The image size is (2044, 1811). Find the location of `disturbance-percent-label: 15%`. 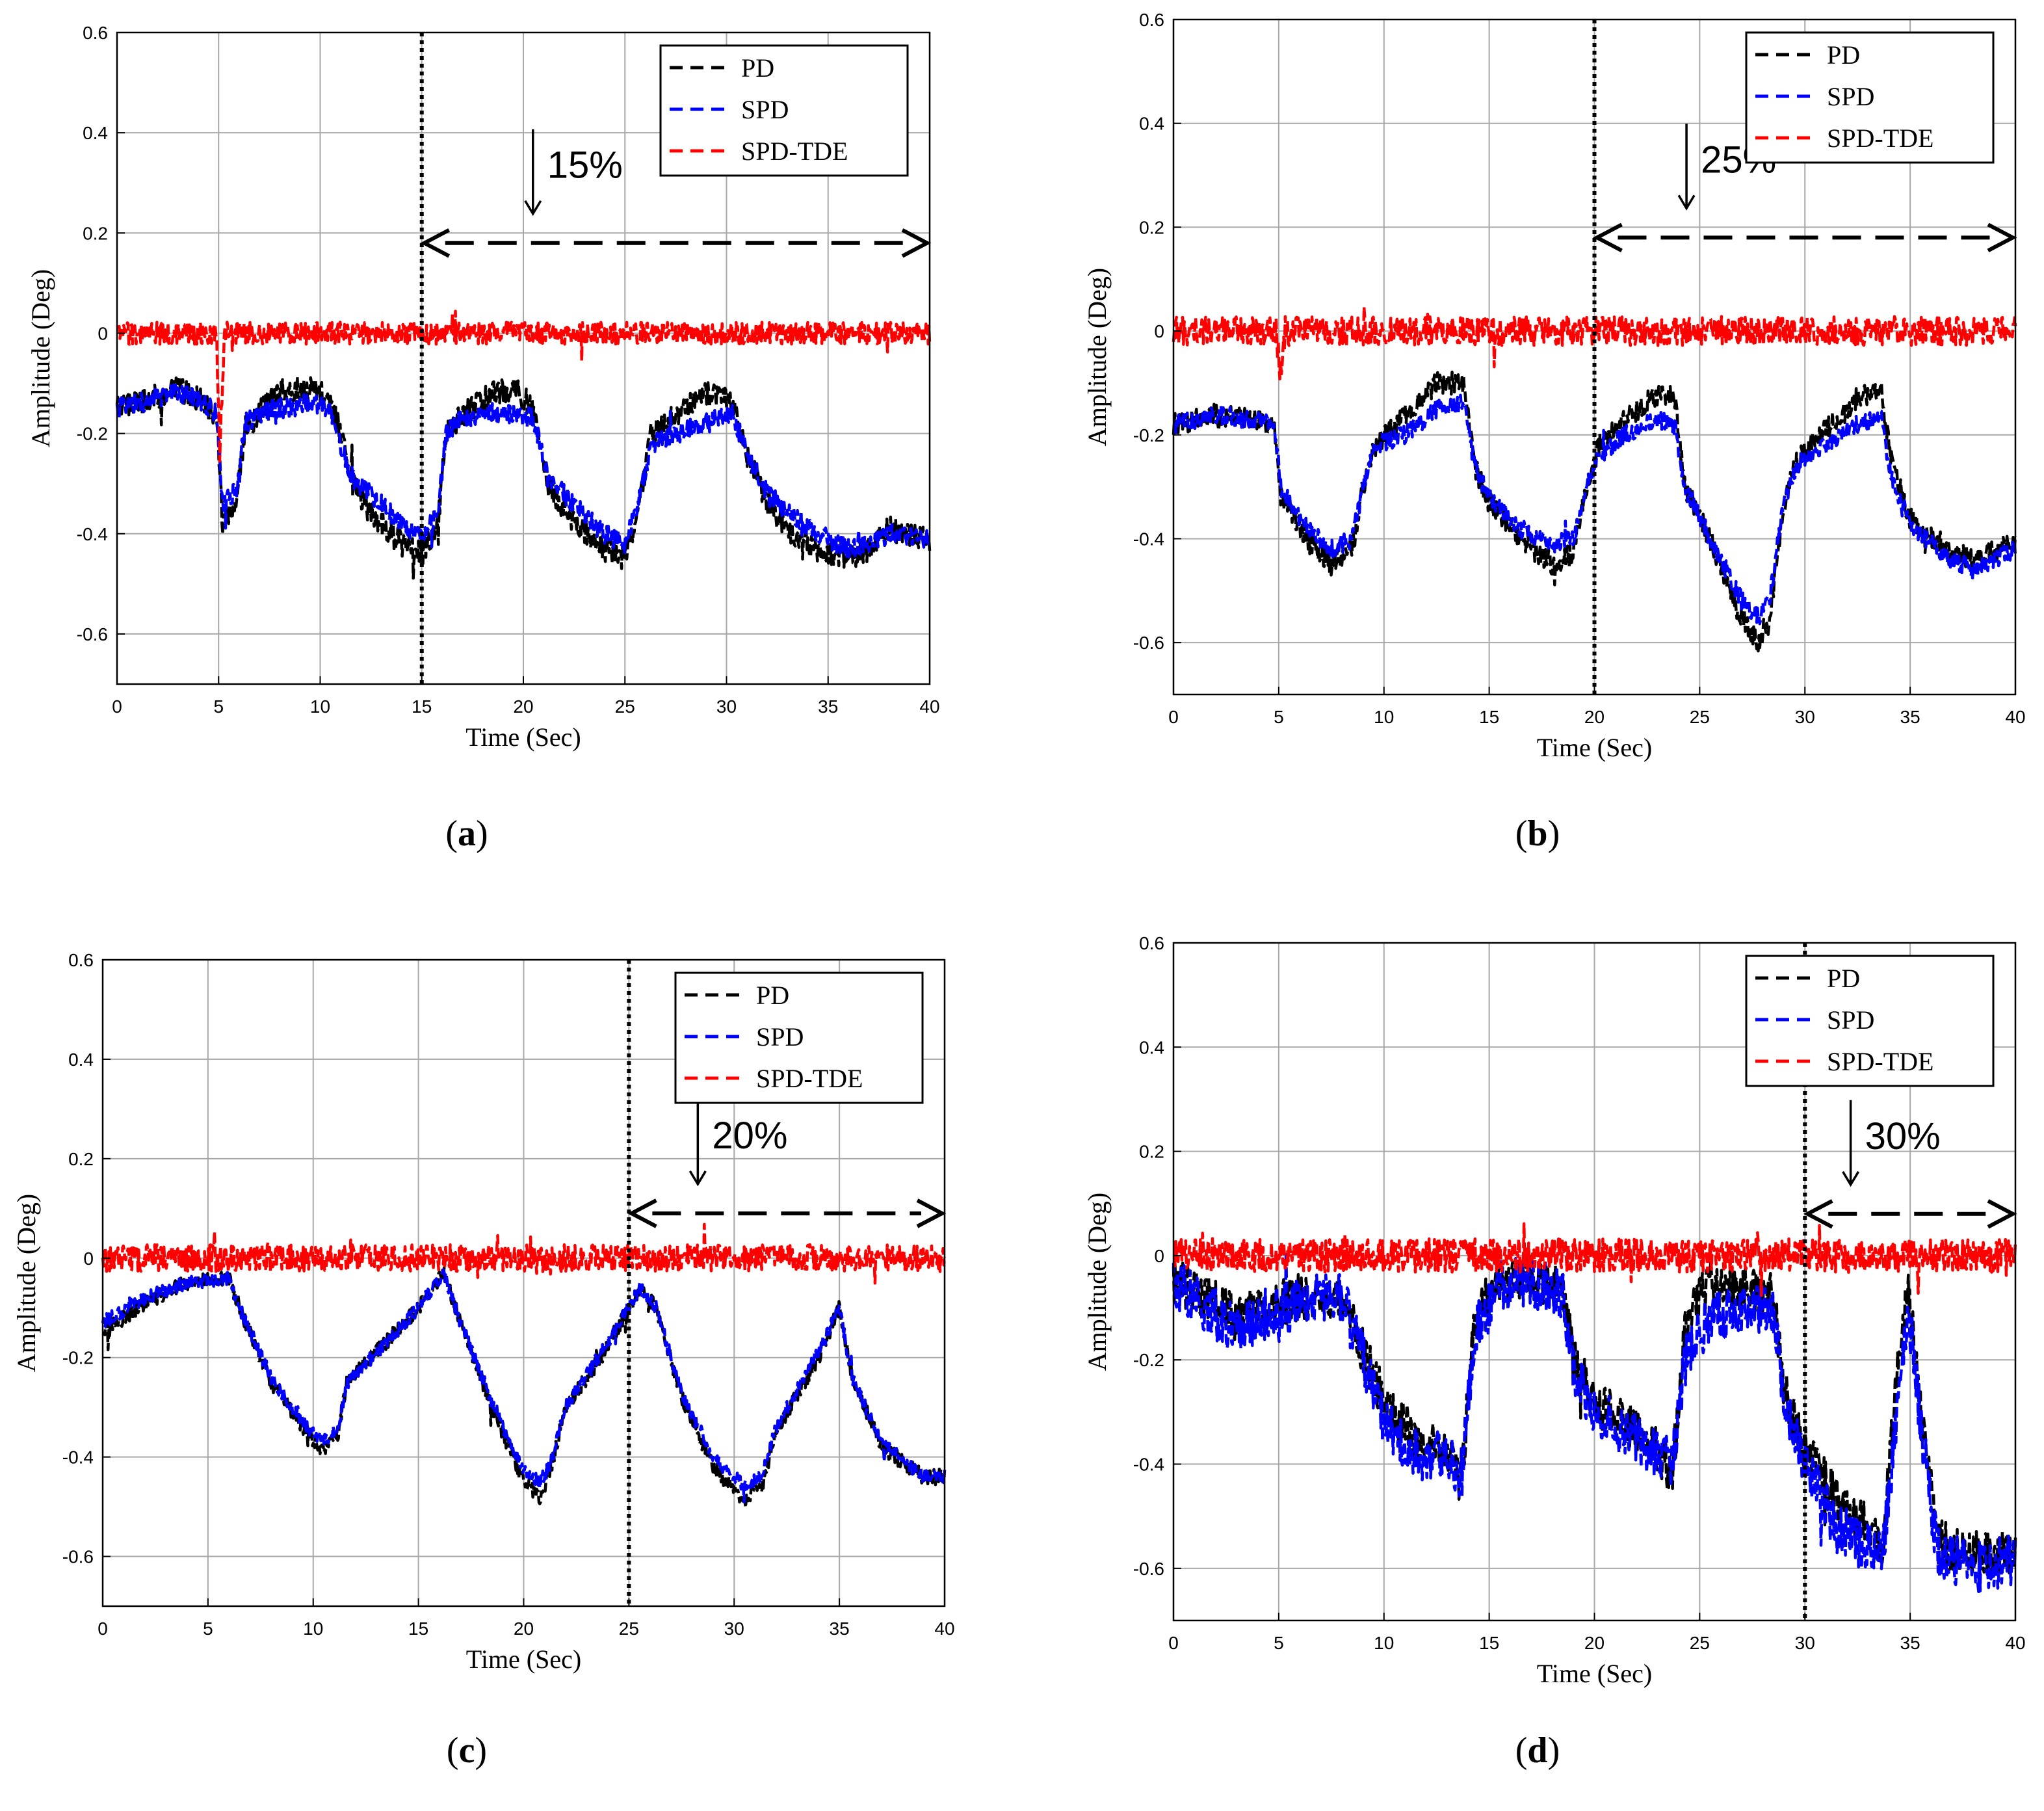

disturbance-percent-label: 15% is located at coordinates (585, 165).